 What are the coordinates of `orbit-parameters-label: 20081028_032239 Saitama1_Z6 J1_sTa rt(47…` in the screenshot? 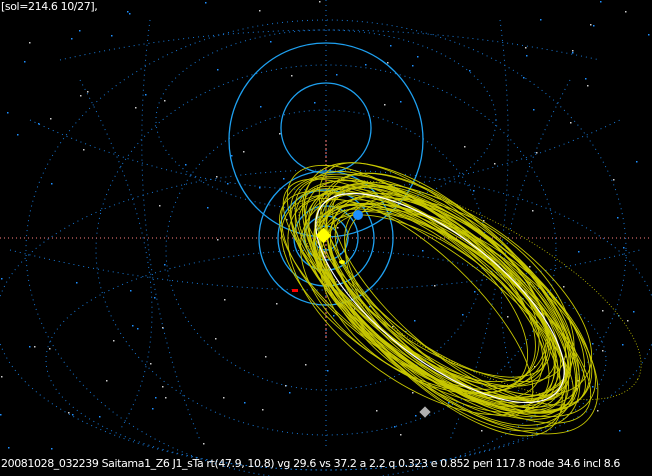 It's located at (311, 463).